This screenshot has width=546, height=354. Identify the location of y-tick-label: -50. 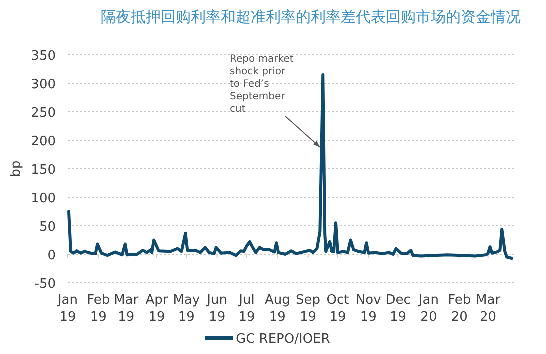
(45, 284).